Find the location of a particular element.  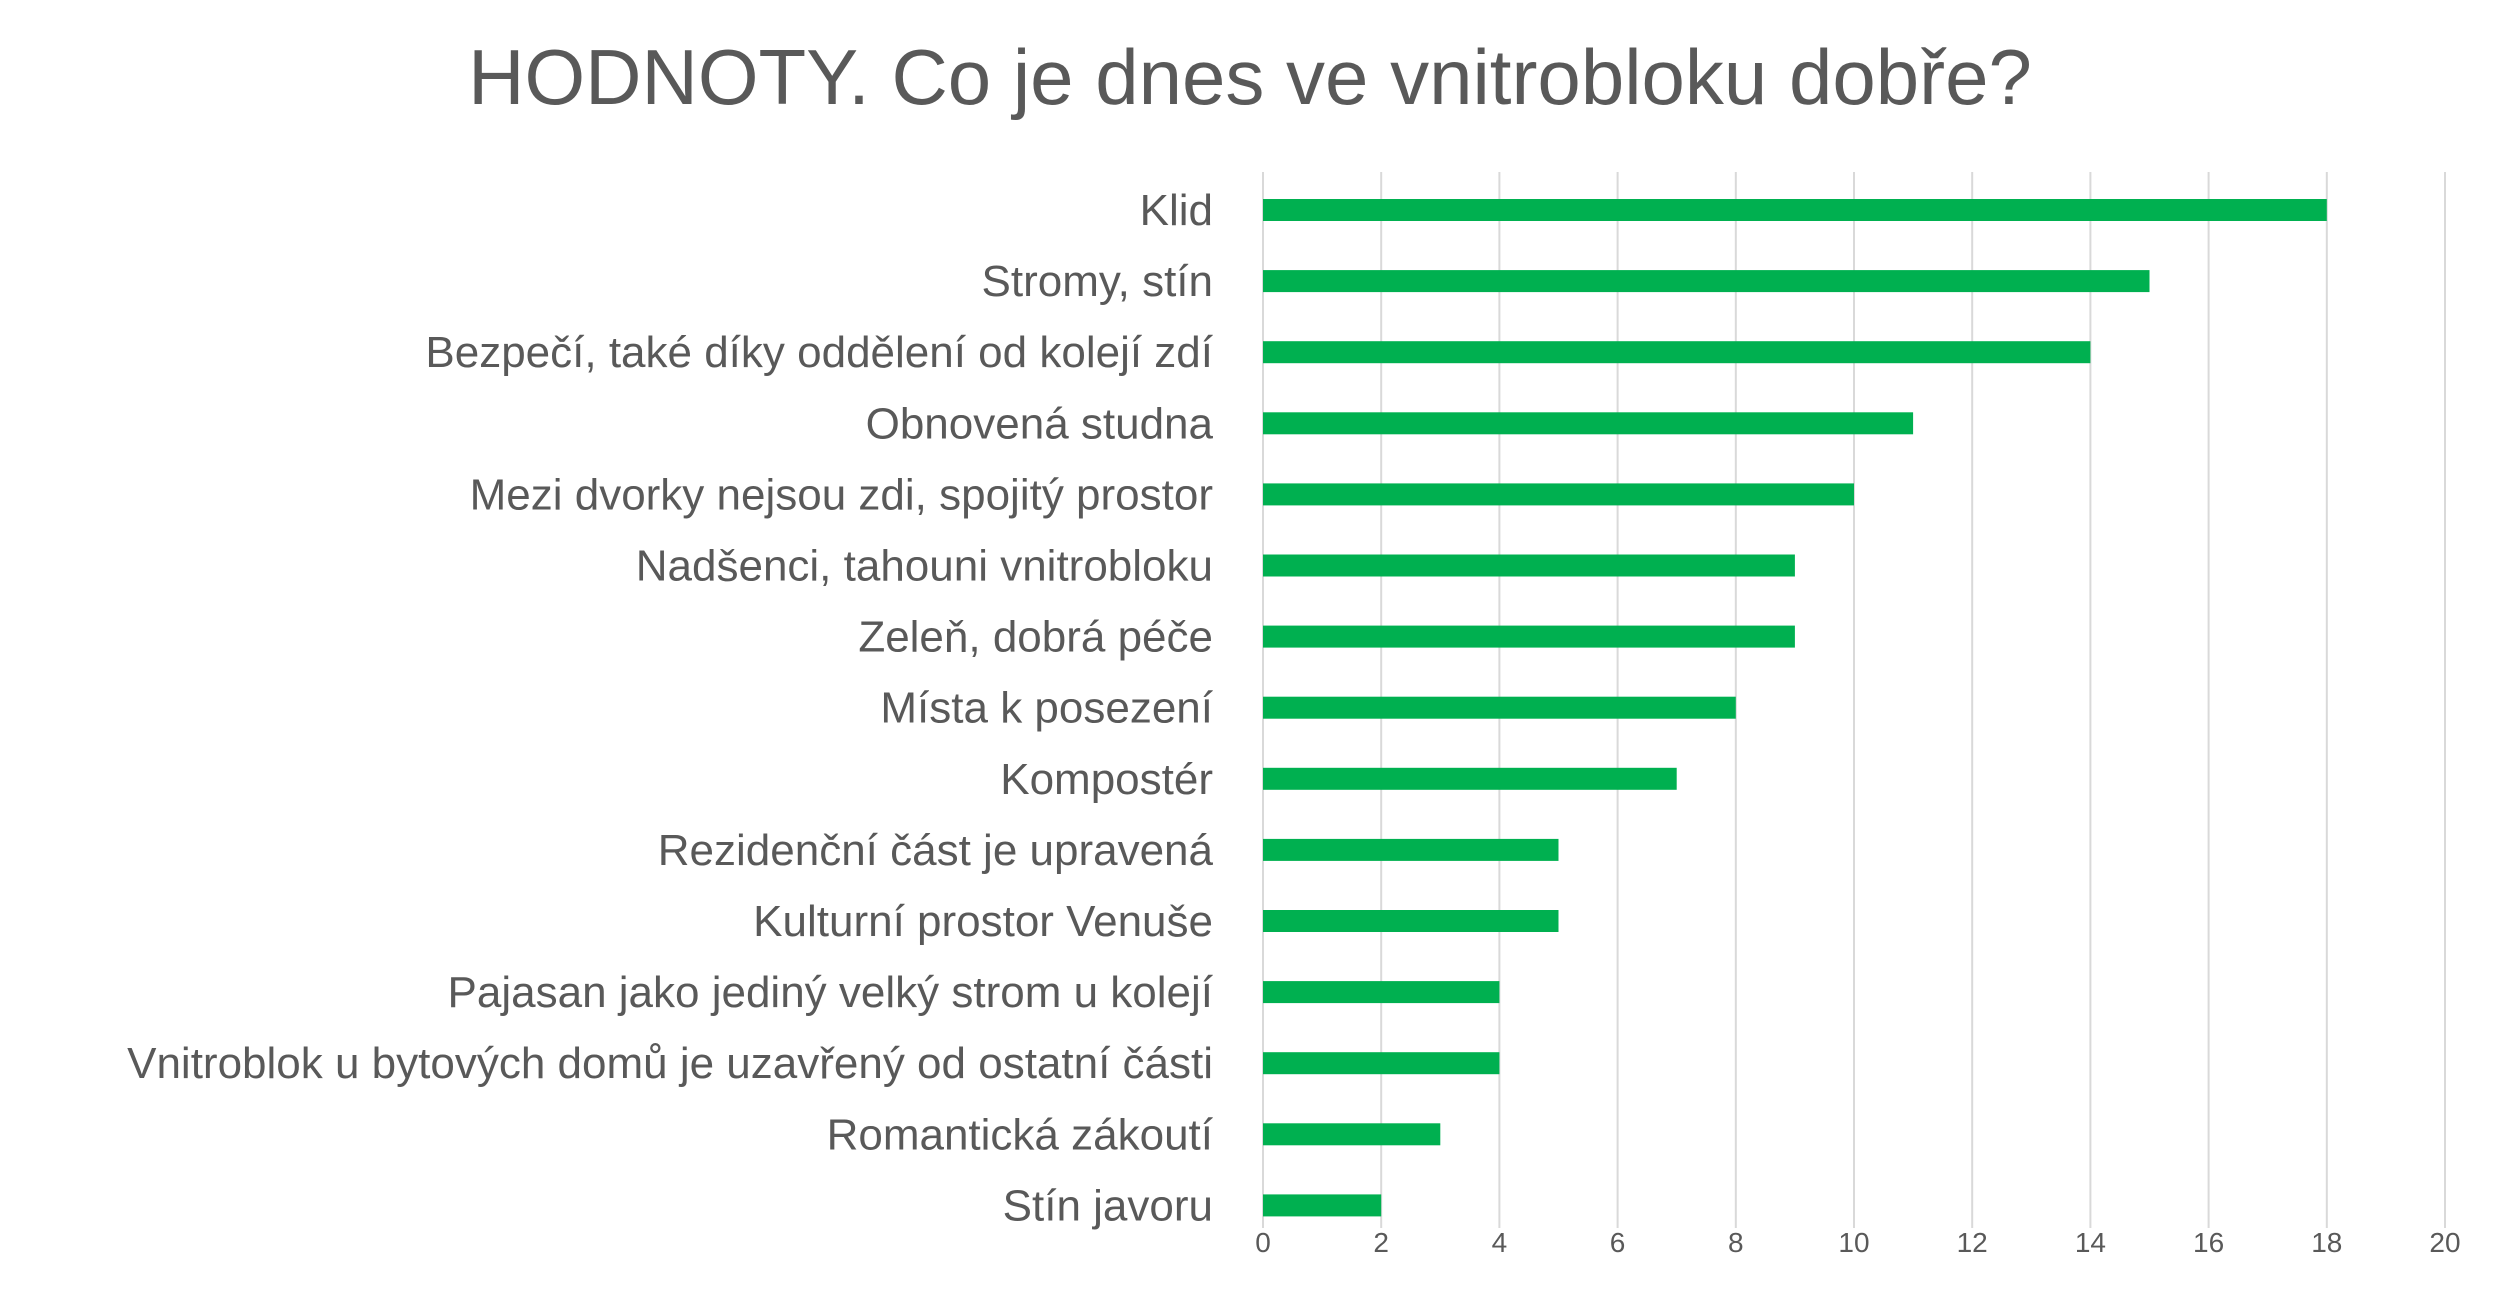

x-tick-label: 2 is located at coordinates (1381, 1242).